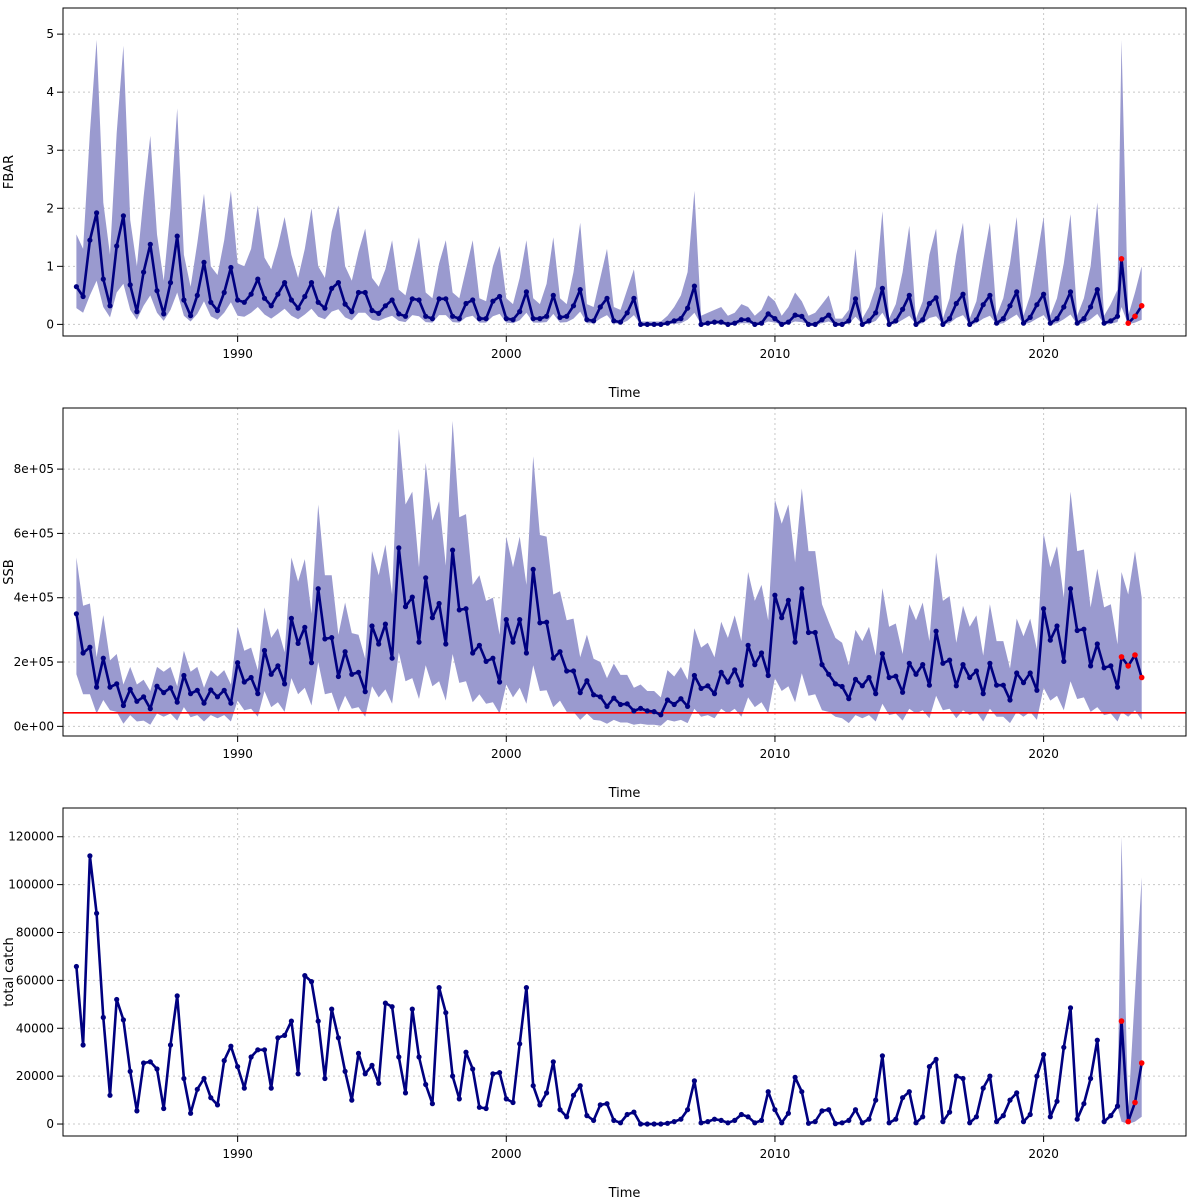  Describe the element at coordinates (34, 598) in the screenshot. I see `ssb-y-tick-label: 4e+05` at that location.